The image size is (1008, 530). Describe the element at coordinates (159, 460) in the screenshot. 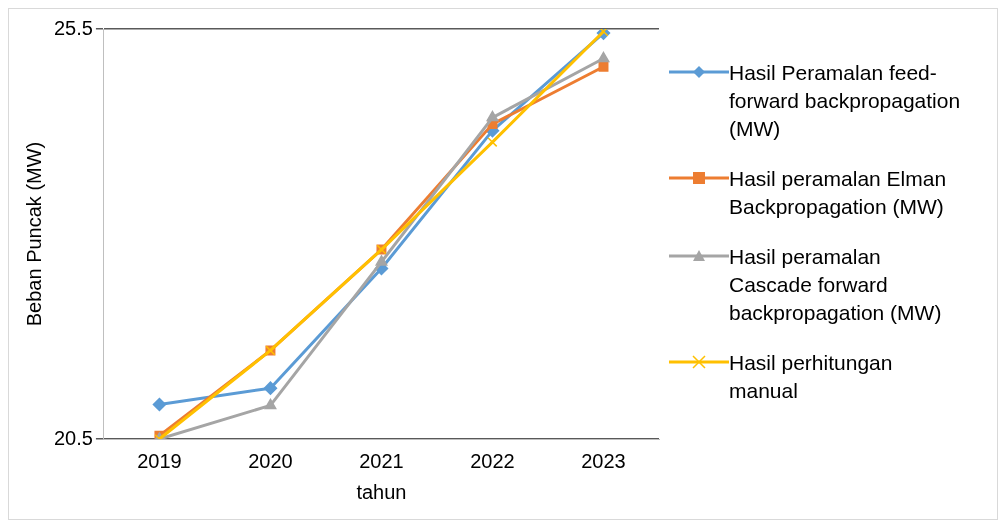

I see `x-tick-label: 2019` at that location.